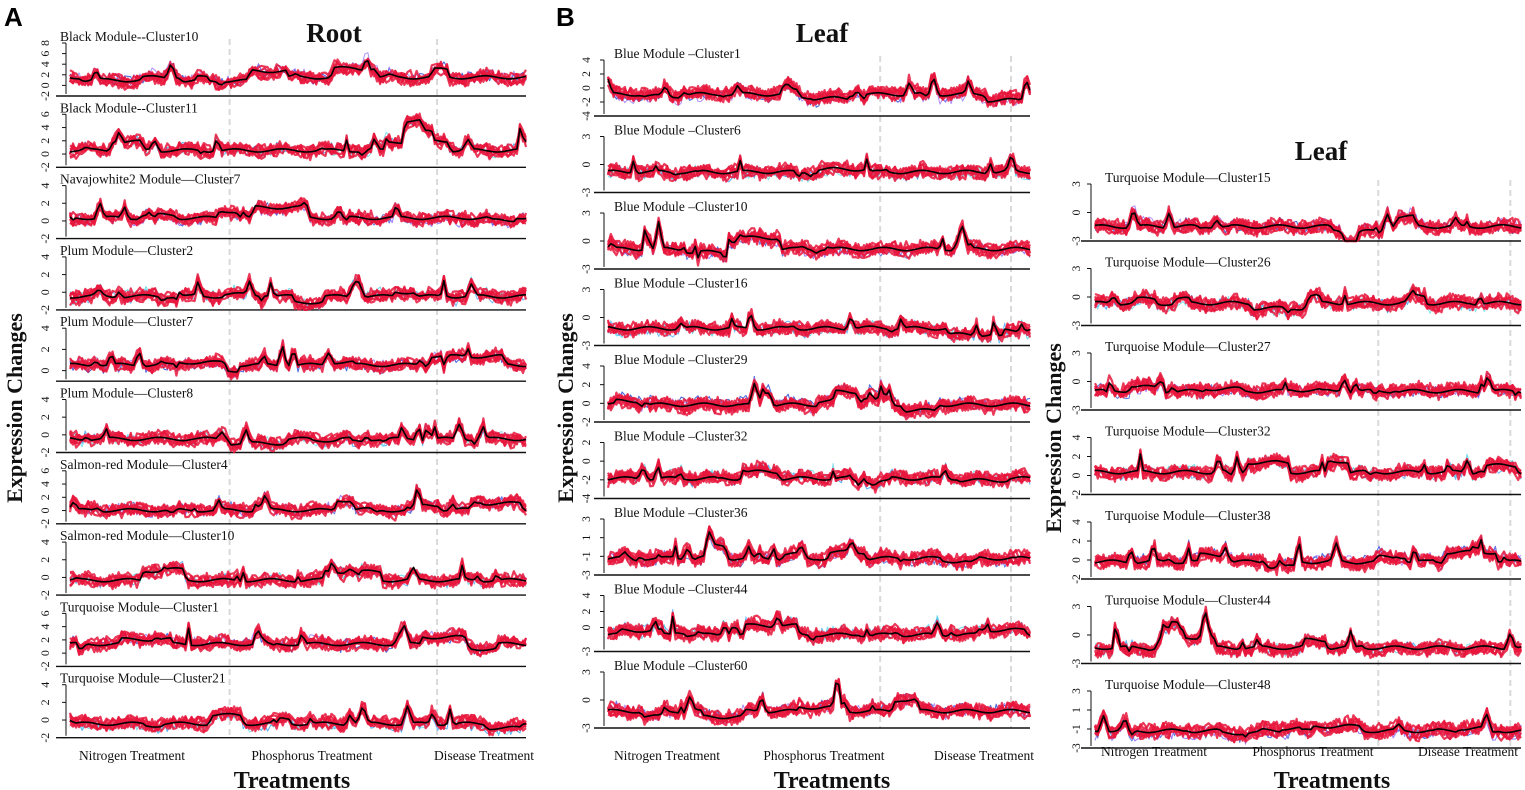 Image resolution: width=1525 pixels, height=790 pixels. Describe the element at coordinates (823, 755) in the screenshot. I see `treatment-label: Phosphorus Treatment` at that location.